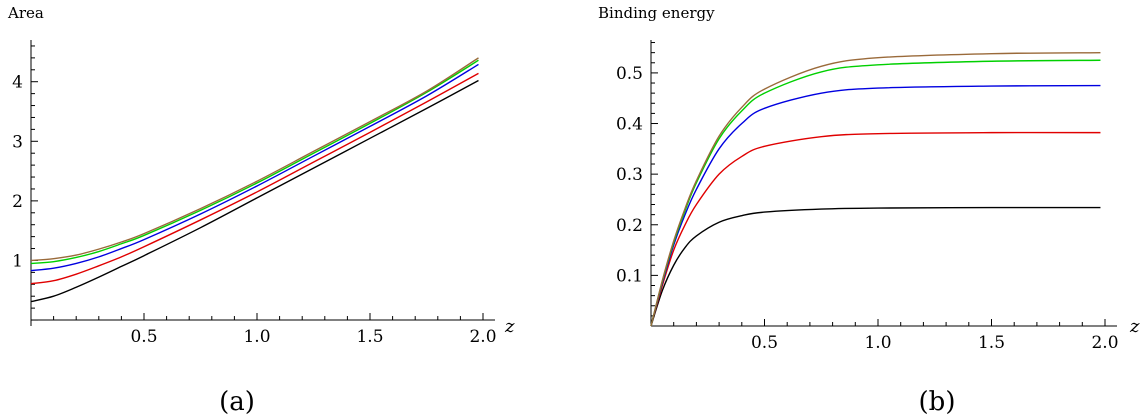 The image size is (1146, 419). I want to click on y-tick-label: 2, so click(17, 202).